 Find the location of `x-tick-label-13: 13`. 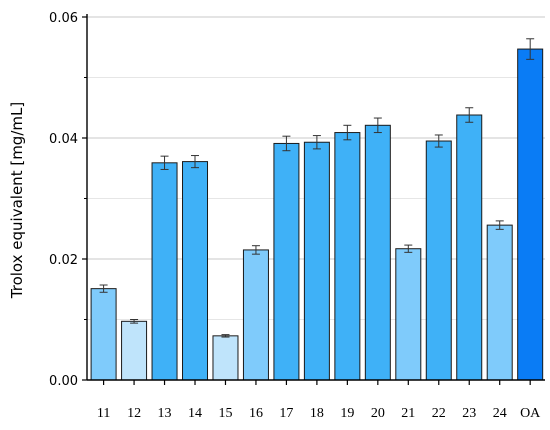

x-tick-label-13: 13 is located at coordinates (165, 413).